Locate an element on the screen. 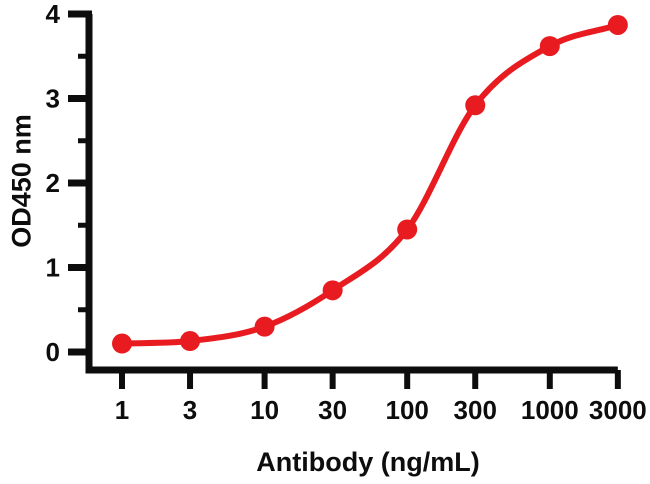 Image resolution: width=650 pixels, height=484 pixels. y-axis-title: OD450 nm is located at coordinates (21, 181).